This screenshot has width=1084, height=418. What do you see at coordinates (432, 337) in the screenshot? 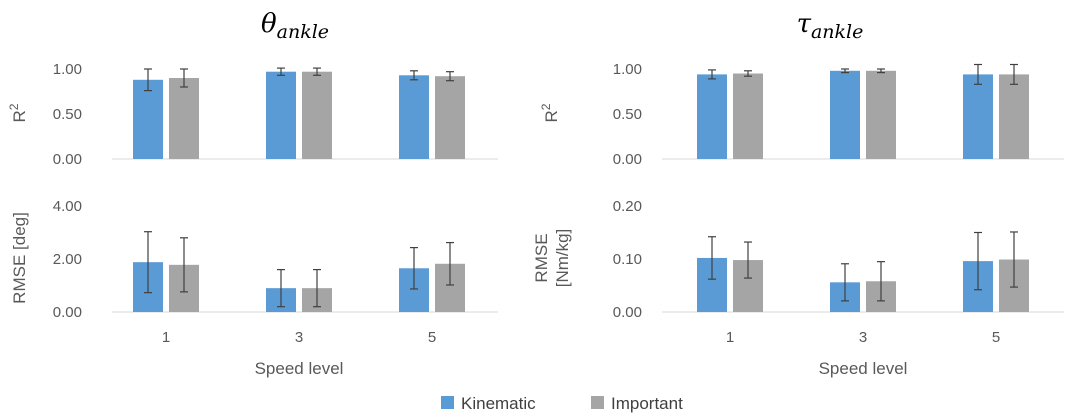
I see `theta-rmse-xtick-5: 5` at bounding box center [432, 337].